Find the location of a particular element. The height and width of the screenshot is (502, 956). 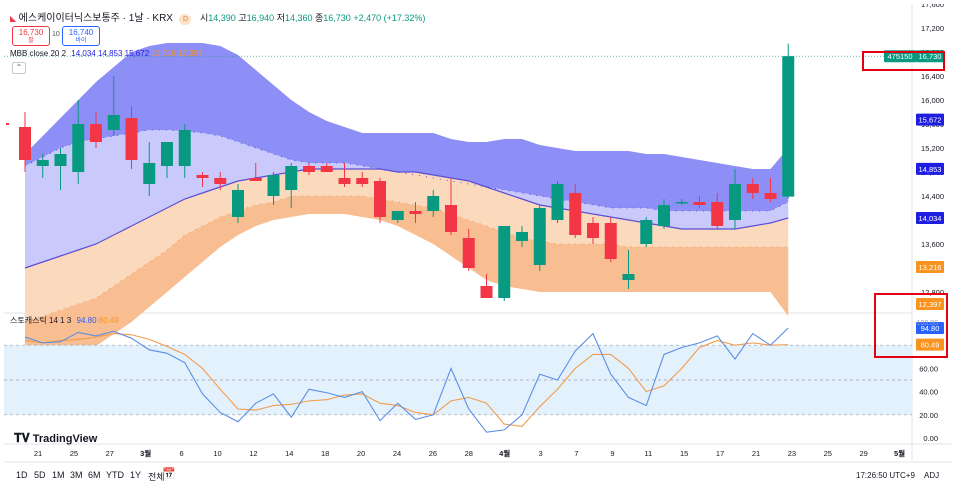

timeframe-7: 전체 is located at coordinates (156, 477).